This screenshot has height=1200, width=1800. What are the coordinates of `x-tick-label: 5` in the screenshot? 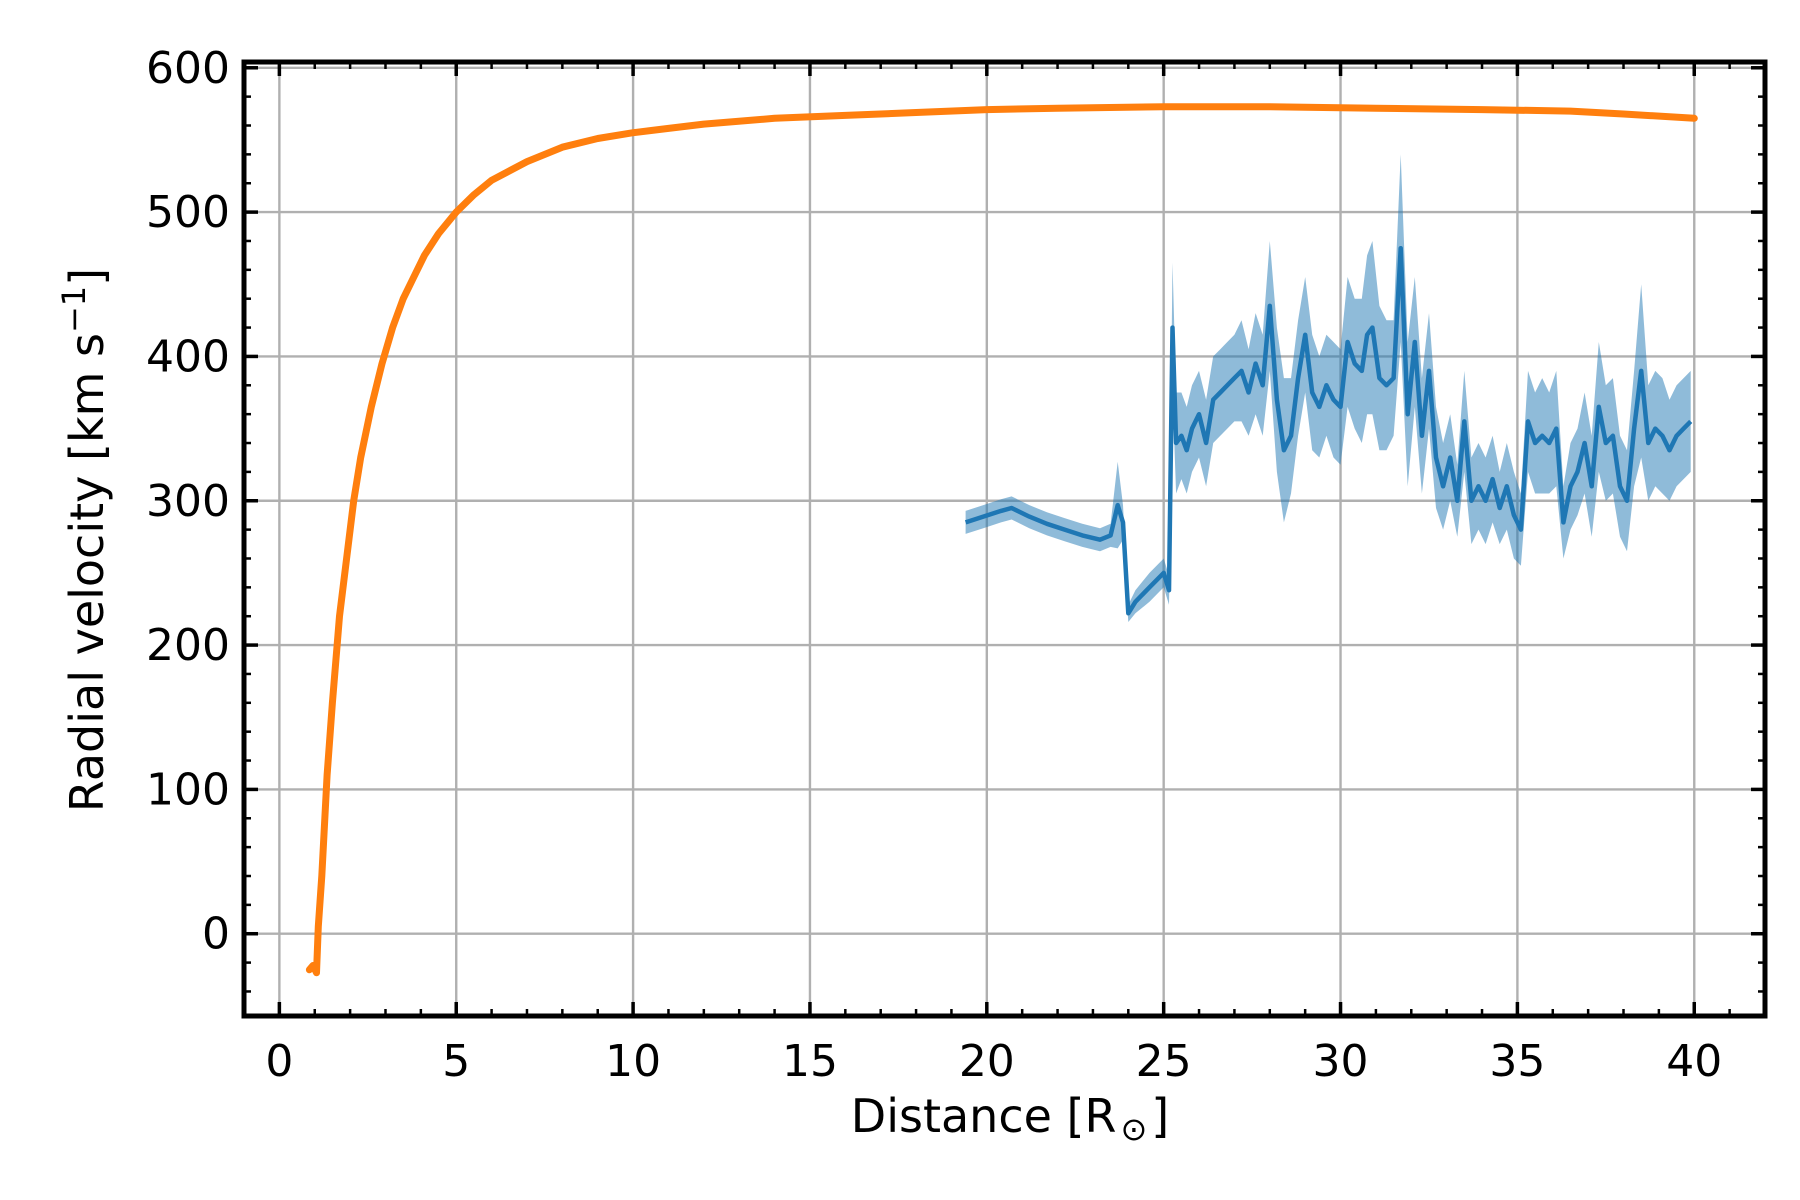 It's located at (456, 1061).